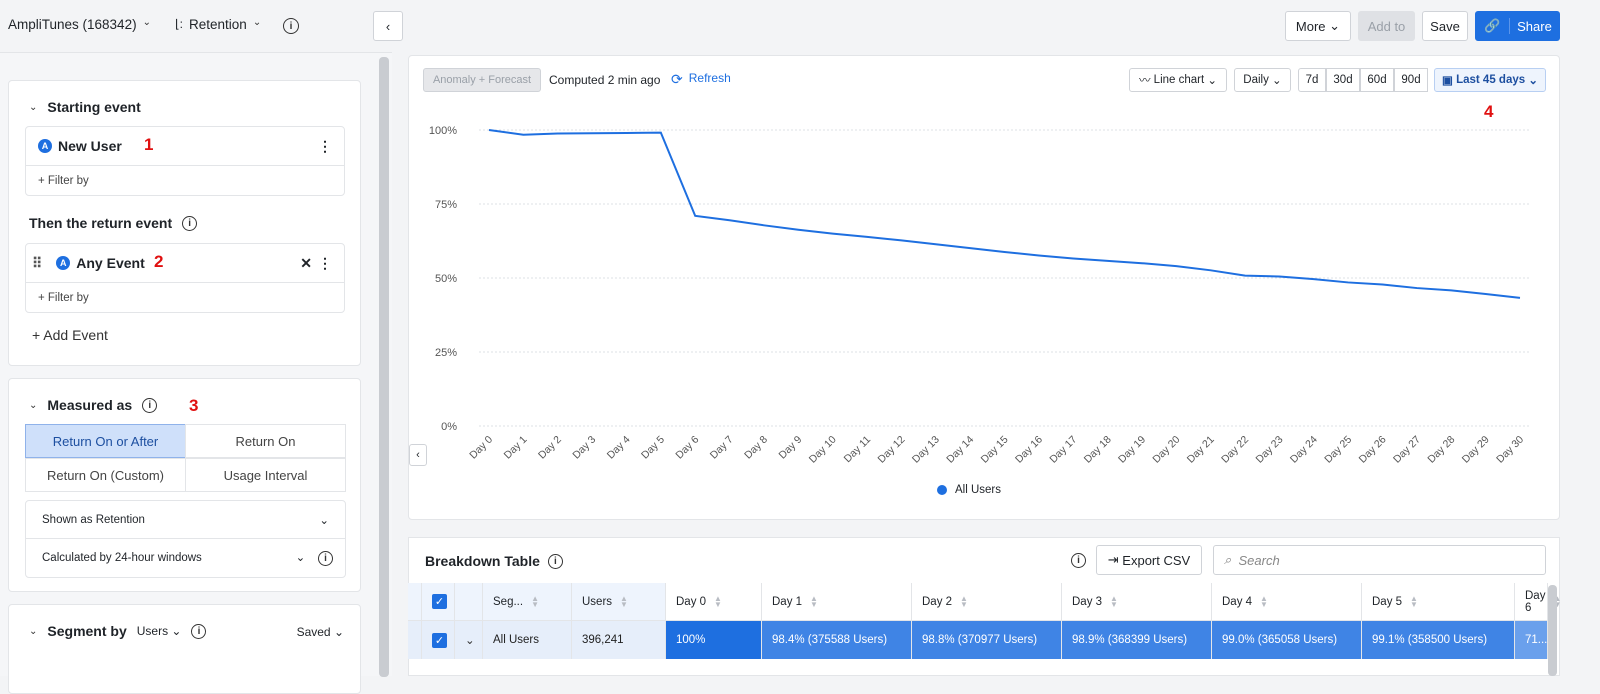 Image resolution: width=1600 pixels, height=694 pixels. I want to click on select-all-cell: ✓, so click(438, 602).